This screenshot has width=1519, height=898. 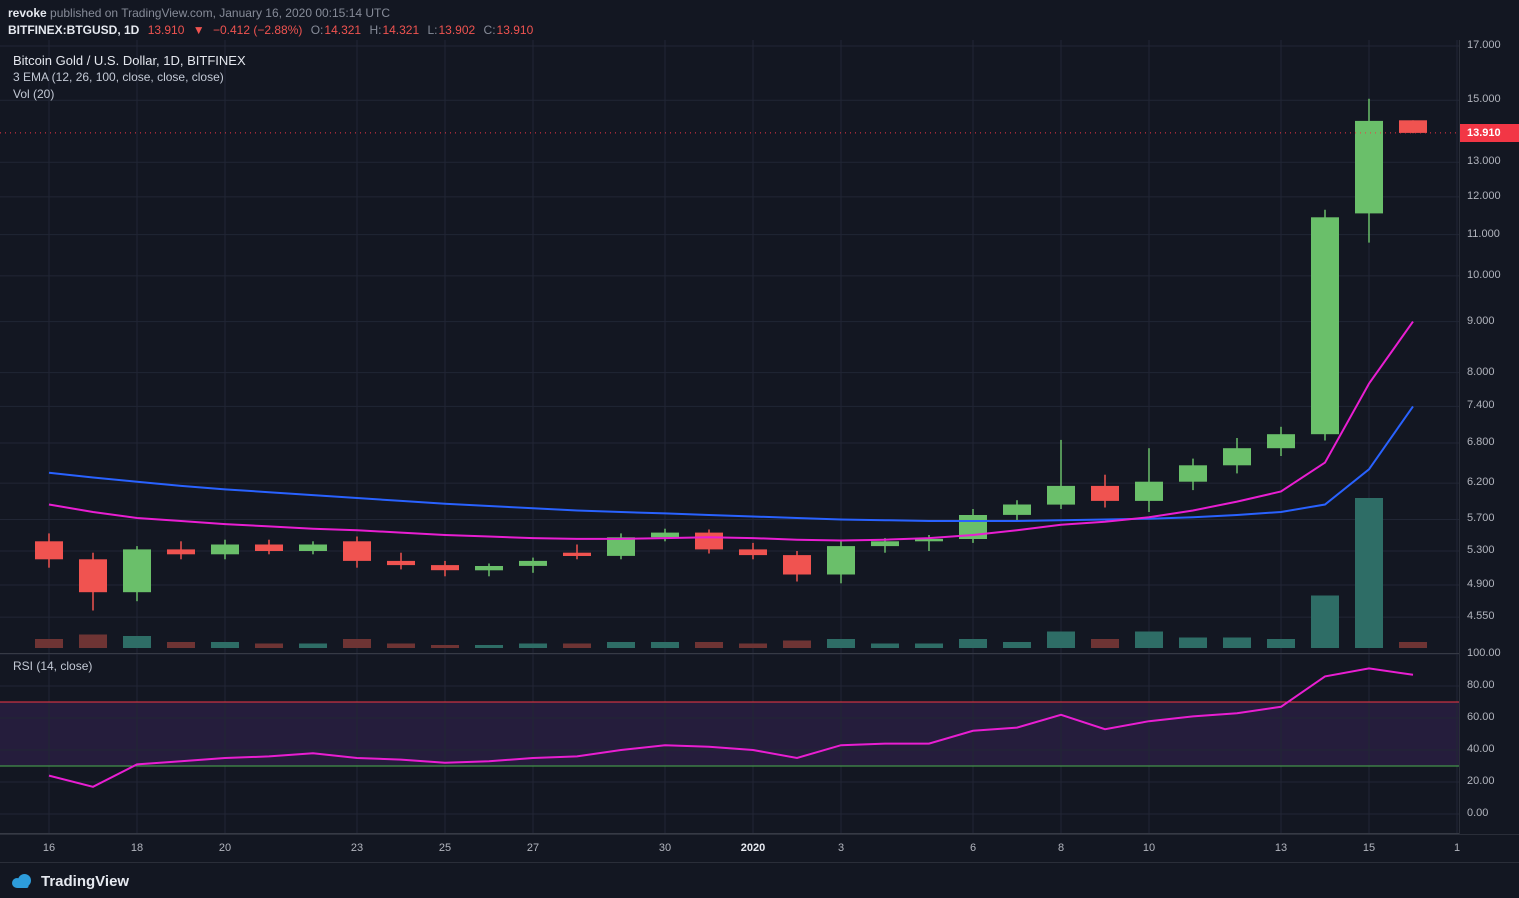 I want to click on rsi-axis-tick: 40.00, so click(x=1481, y=749).